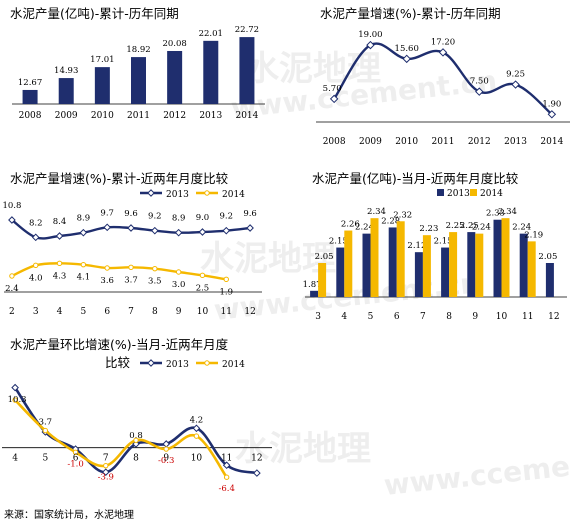 Image resolution: width=571 pixels, height=524 pixels. Describe the element at coordinates (12, 312) in the screenshot. I see `x-tick-2: 2` at that location.